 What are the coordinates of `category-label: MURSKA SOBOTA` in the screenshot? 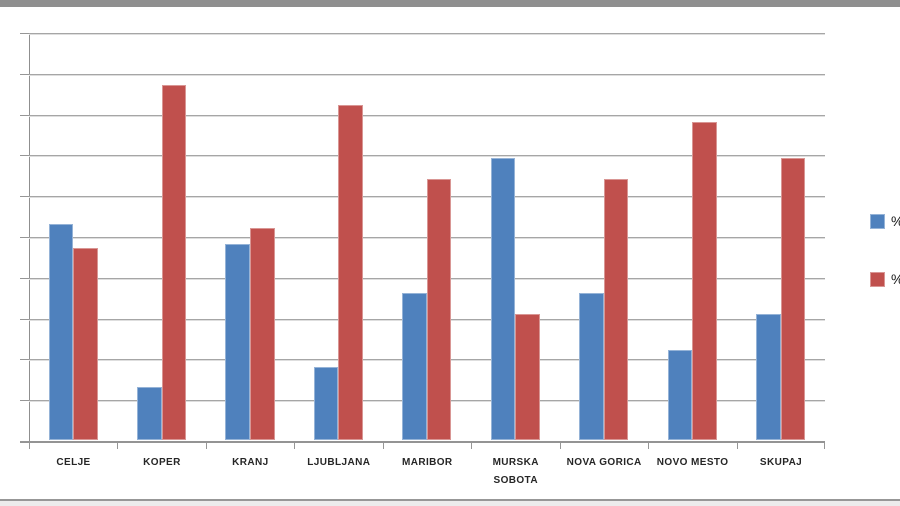 It's located at (515, 472).